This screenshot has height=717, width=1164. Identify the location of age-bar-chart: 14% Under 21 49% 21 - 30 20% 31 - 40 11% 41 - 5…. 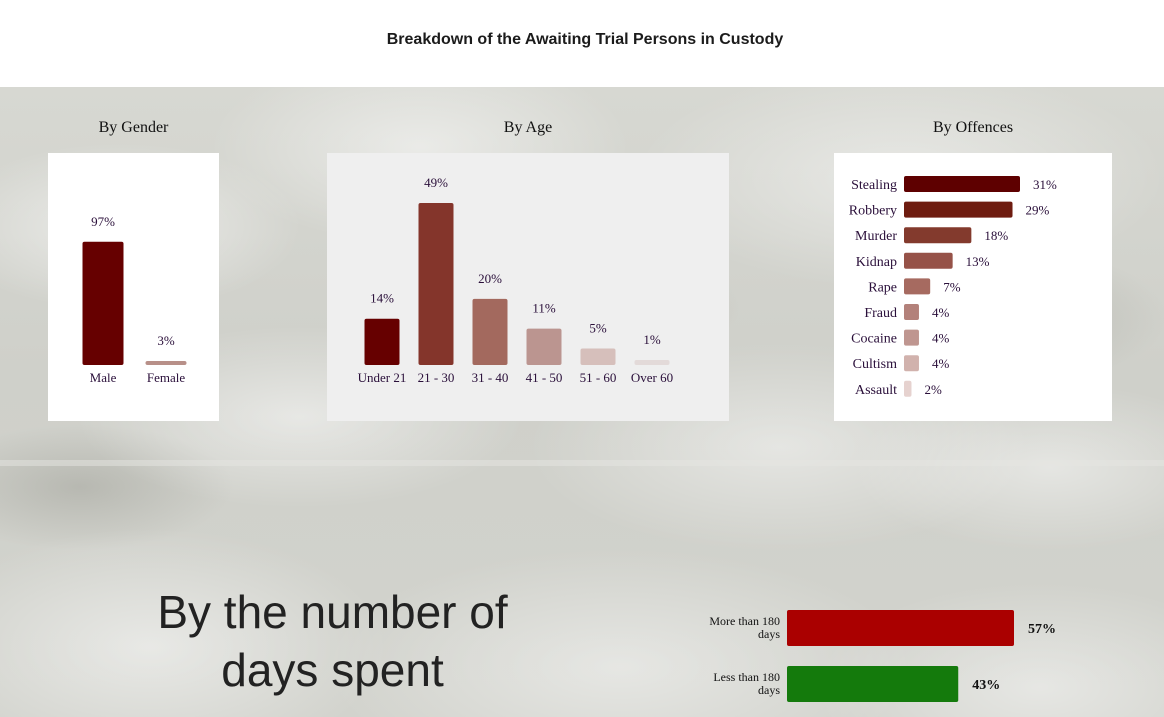
(516, 280).